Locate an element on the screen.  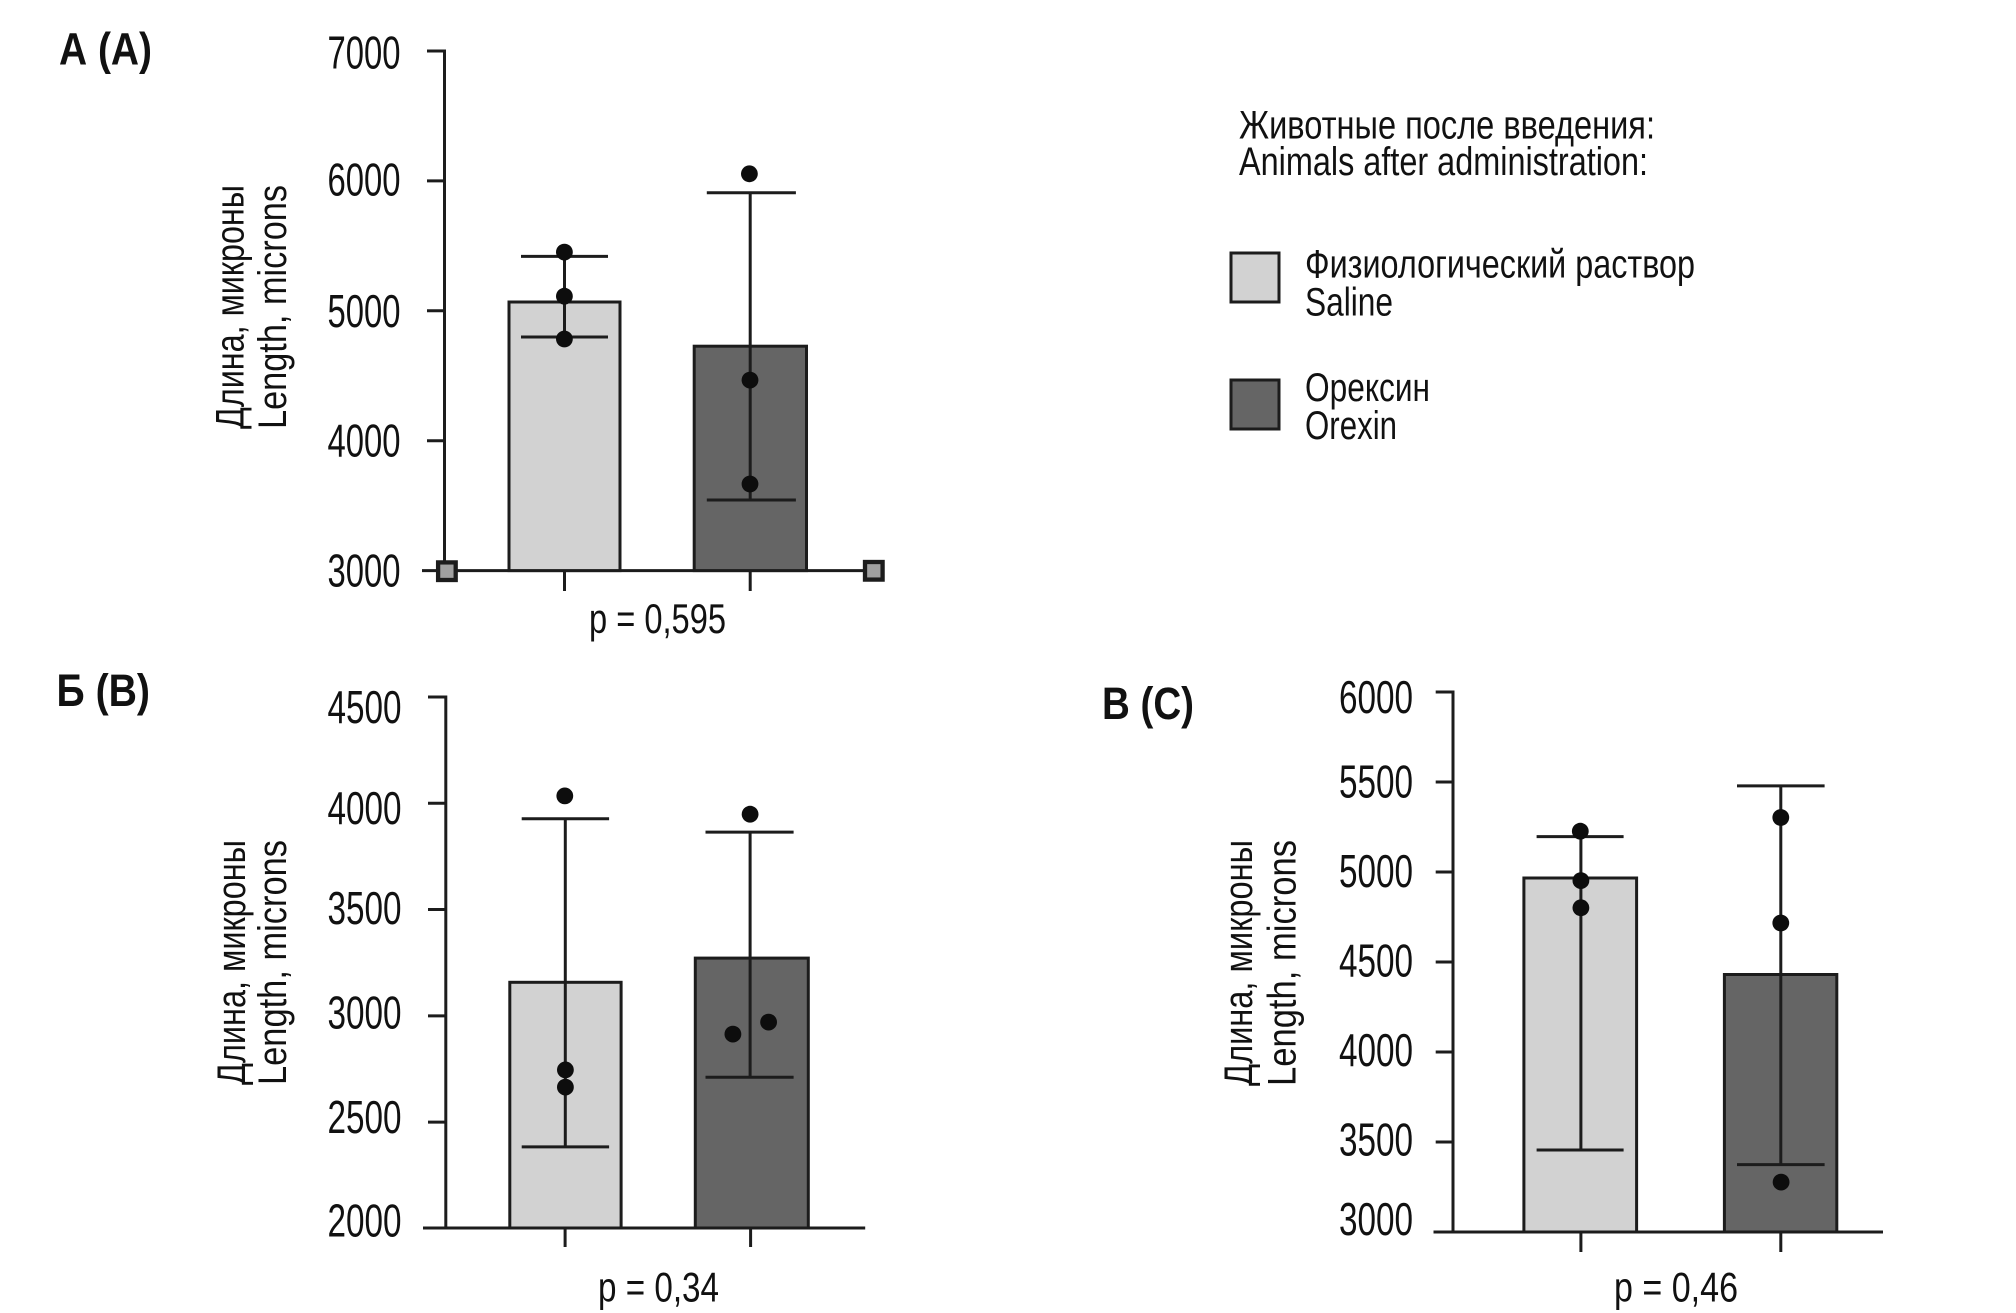
svg-text: p = 0,34 is located at coordinates (658, 1286).